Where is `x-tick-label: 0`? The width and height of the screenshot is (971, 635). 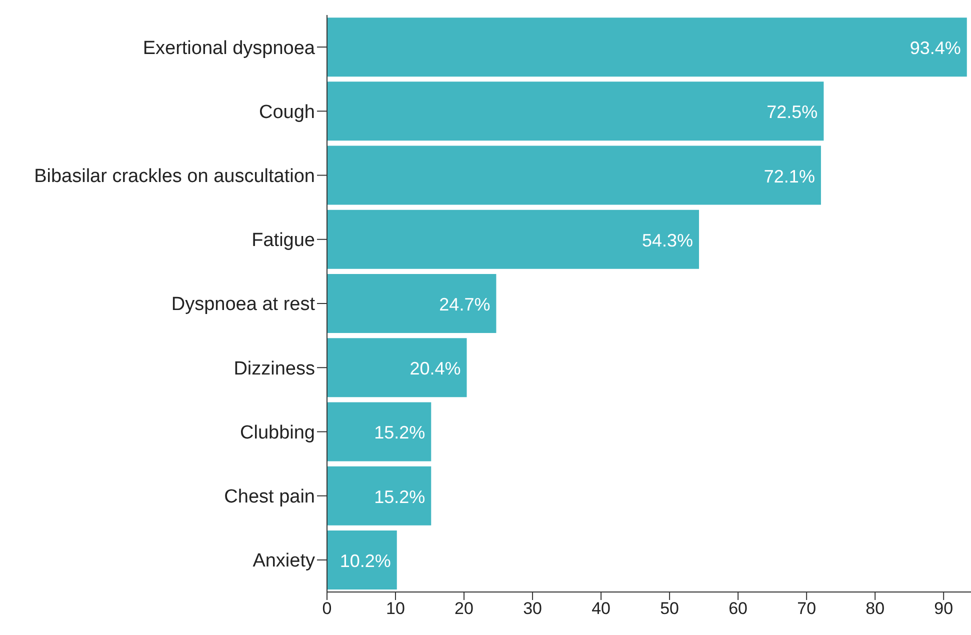 x-tick-label: 0 is located at coordinates (327, 608).